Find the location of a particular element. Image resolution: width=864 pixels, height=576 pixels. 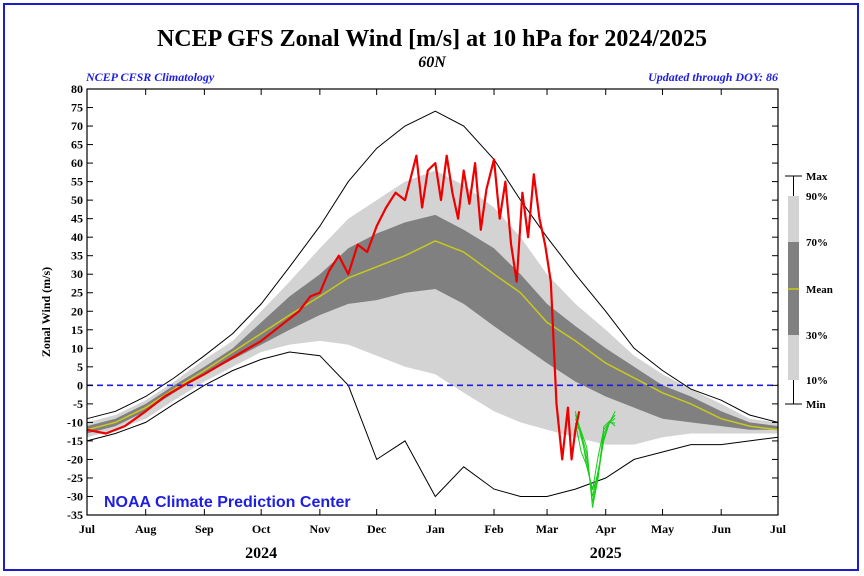

x-tick-label: Dec is located at coordinates (377, 529).